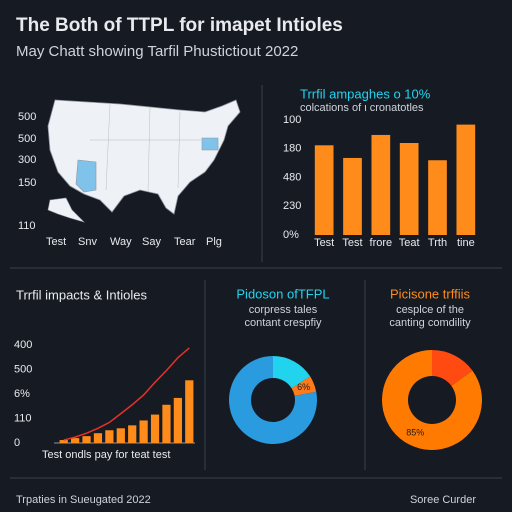  Describe the element at coordinates (282, 293) in the screenshot. I see `chart-title: Pidoson ofTFPL` at that location.